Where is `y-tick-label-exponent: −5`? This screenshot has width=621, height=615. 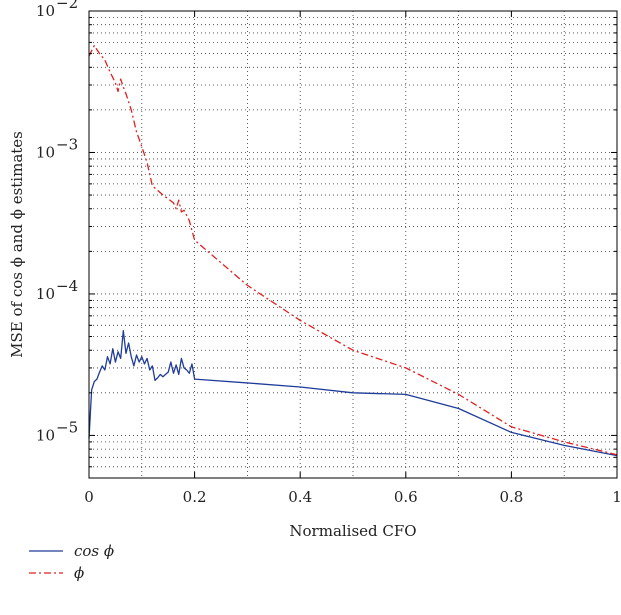
y-tick-label-exponent: −5 is located at coordinates (67, 427).